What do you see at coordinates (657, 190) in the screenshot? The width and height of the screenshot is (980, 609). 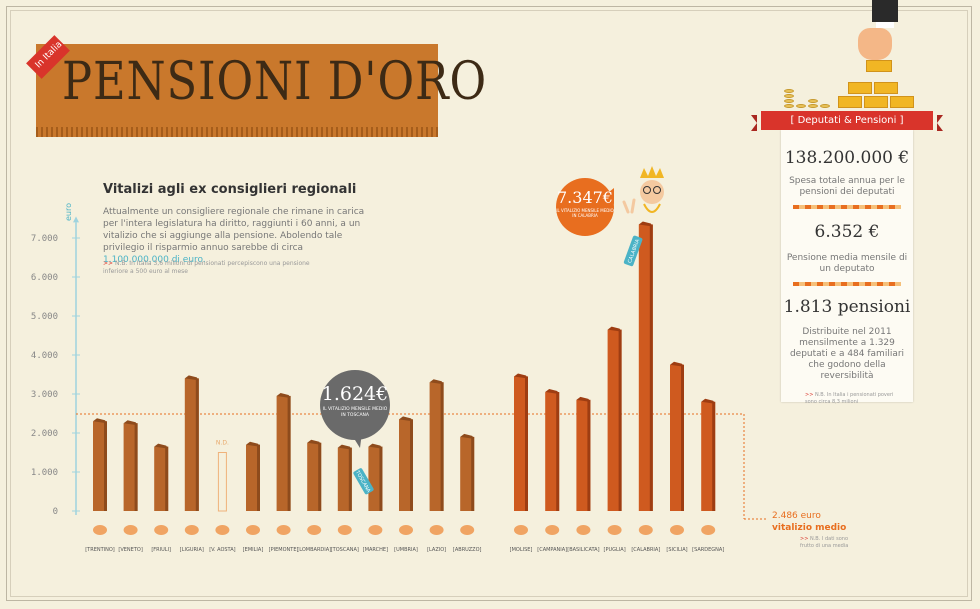 I see `glasses-icon` at bounding box center [657, 190].